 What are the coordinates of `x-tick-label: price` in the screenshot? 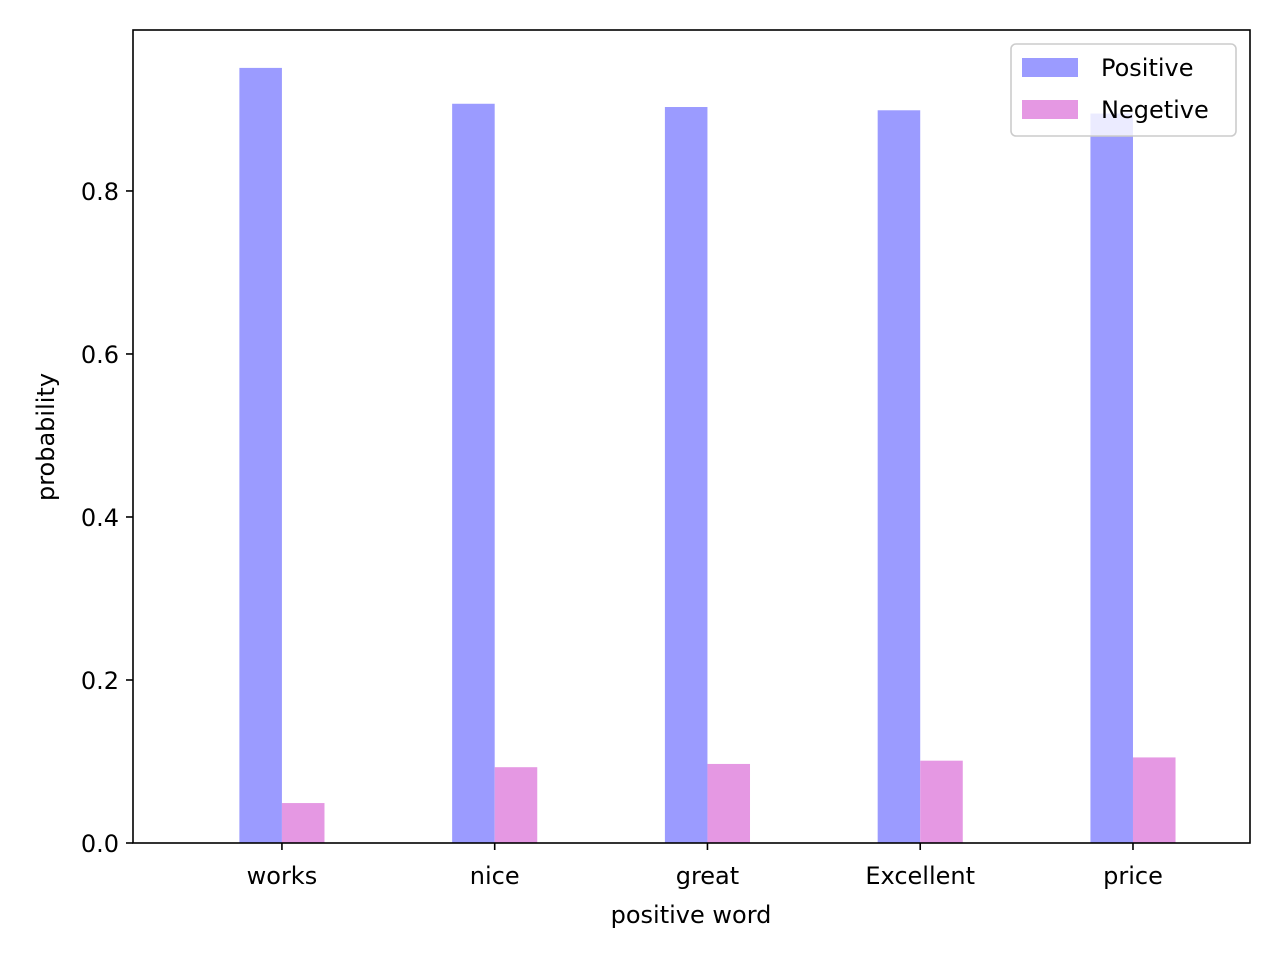 It's located at (1133, 876).